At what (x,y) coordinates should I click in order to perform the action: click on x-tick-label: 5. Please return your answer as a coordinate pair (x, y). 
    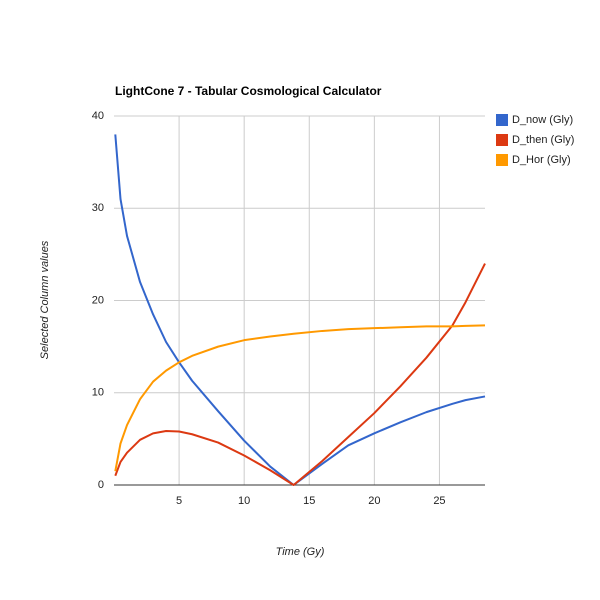
    Looking at the image, I should click on (179, 501).